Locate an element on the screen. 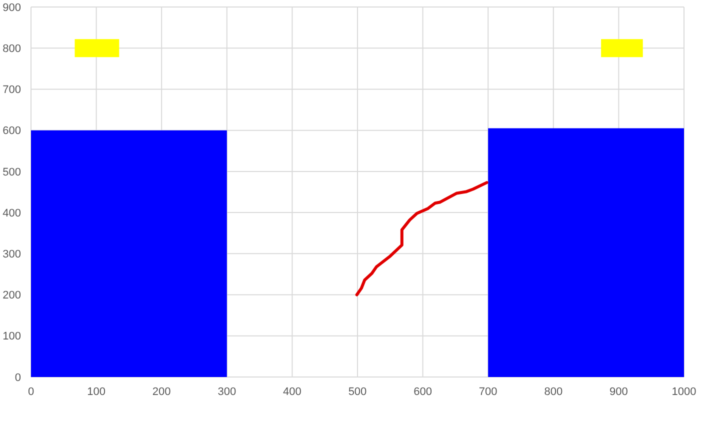 The height and width of the screenshot is (445, 703). x-tick-label: 100 is located at coordinates (96, 392).